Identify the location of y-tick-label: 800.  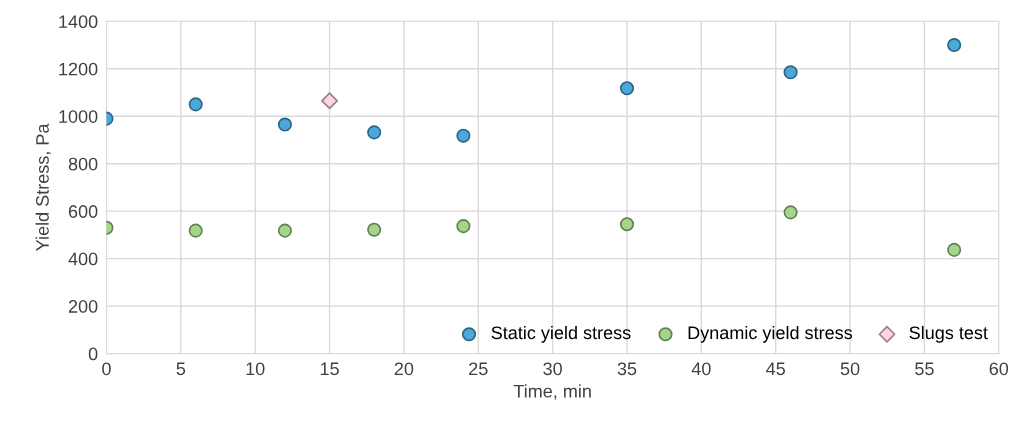
(83, 164).